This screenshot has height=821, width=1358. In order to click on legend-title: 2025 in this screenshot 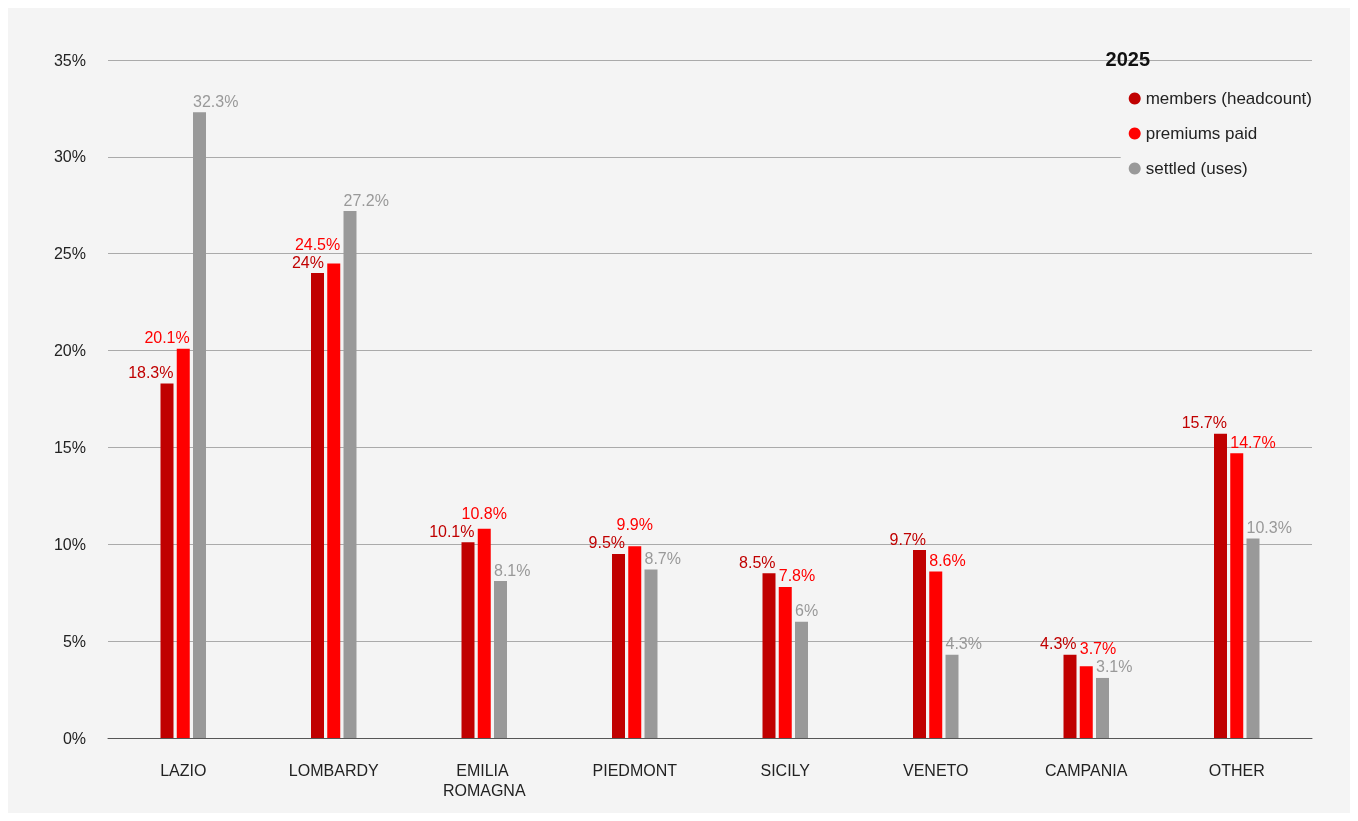, I will do `click(1128, 59)`.